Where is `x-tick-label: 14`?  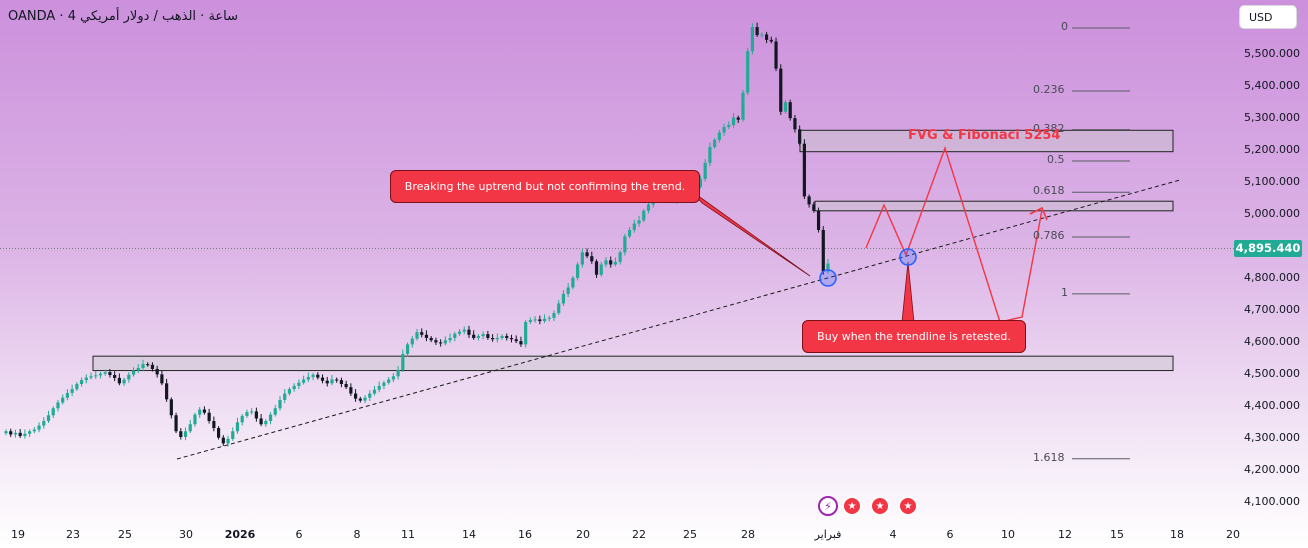
x-tick-label: 14 is located at coordinates (469, 534).